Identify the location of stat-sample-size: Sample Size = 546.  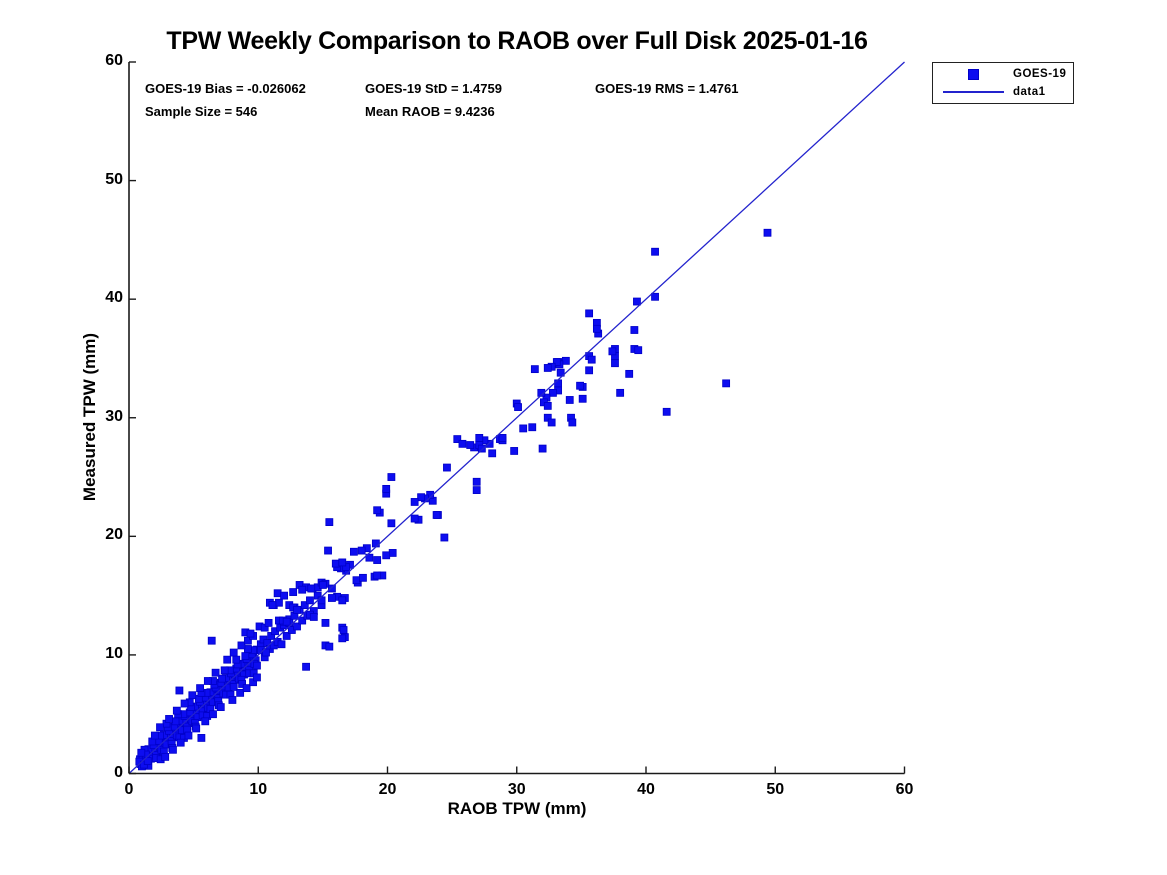
(201, 111).